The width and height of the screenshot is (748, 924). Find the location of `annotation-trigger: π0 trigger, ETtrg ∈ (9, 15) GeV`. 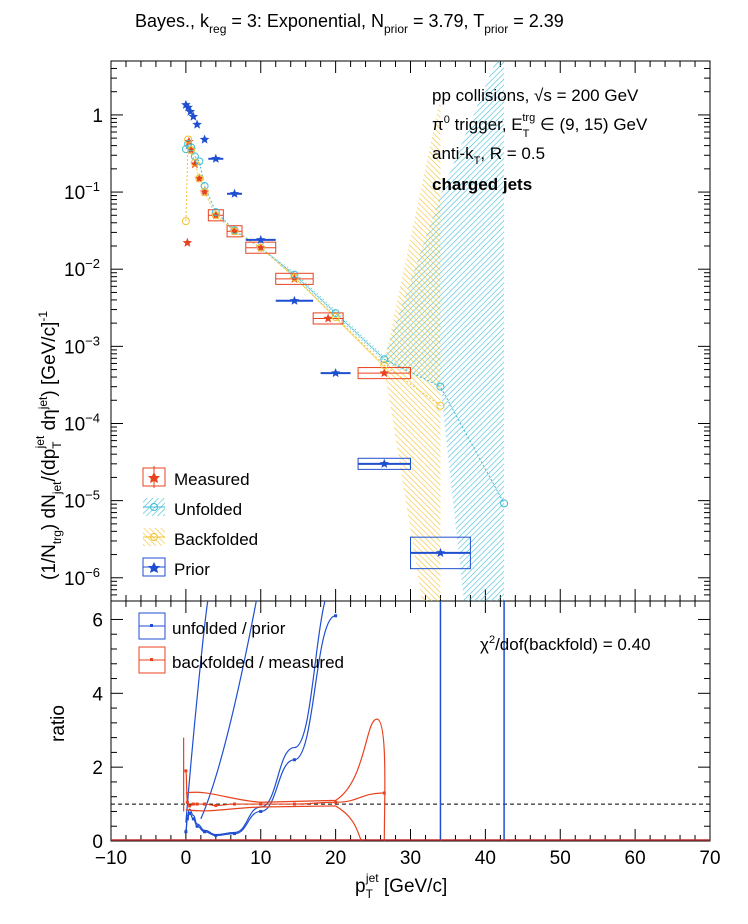

annotation-trigger: π0 trigger, ETtrg ∈ (9, 15) GeV is located at coordinates (540, 126).